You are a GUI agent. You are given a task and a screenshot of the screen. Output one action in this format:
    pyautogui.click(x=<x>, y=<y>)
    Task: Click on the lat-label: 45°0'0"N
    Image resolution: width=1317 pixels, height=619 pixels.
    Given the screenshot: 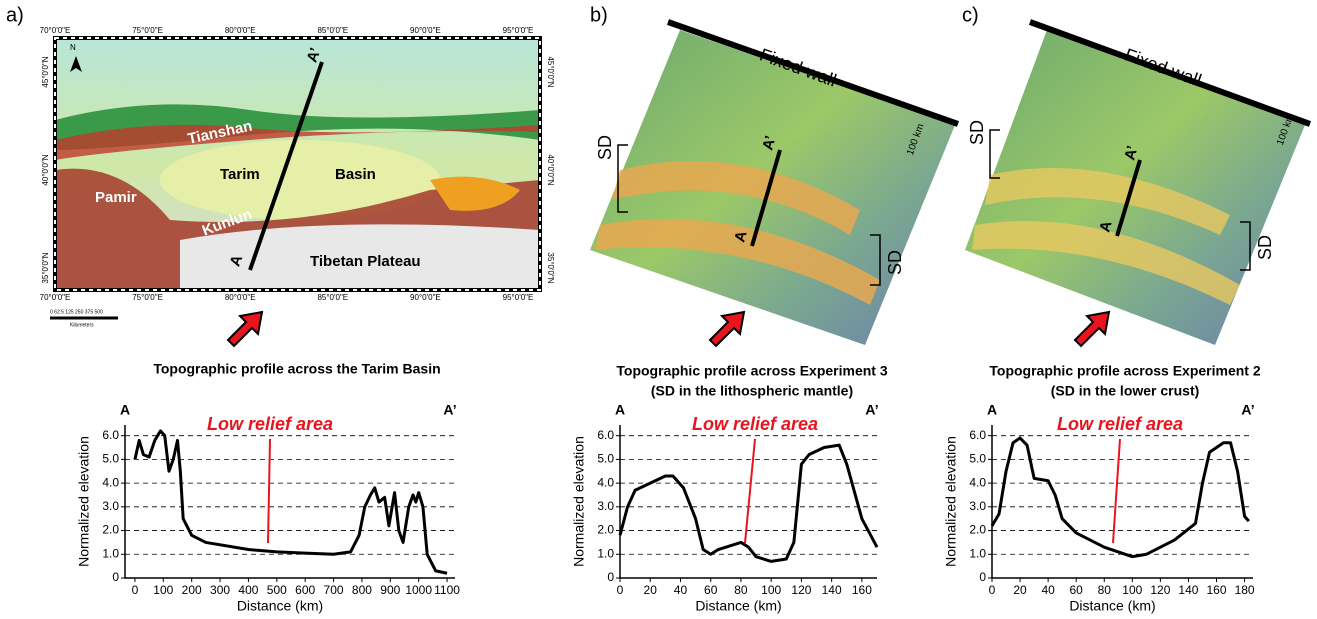 What is the action you would take?
    pyautogui.click(x=45, y=71)
    